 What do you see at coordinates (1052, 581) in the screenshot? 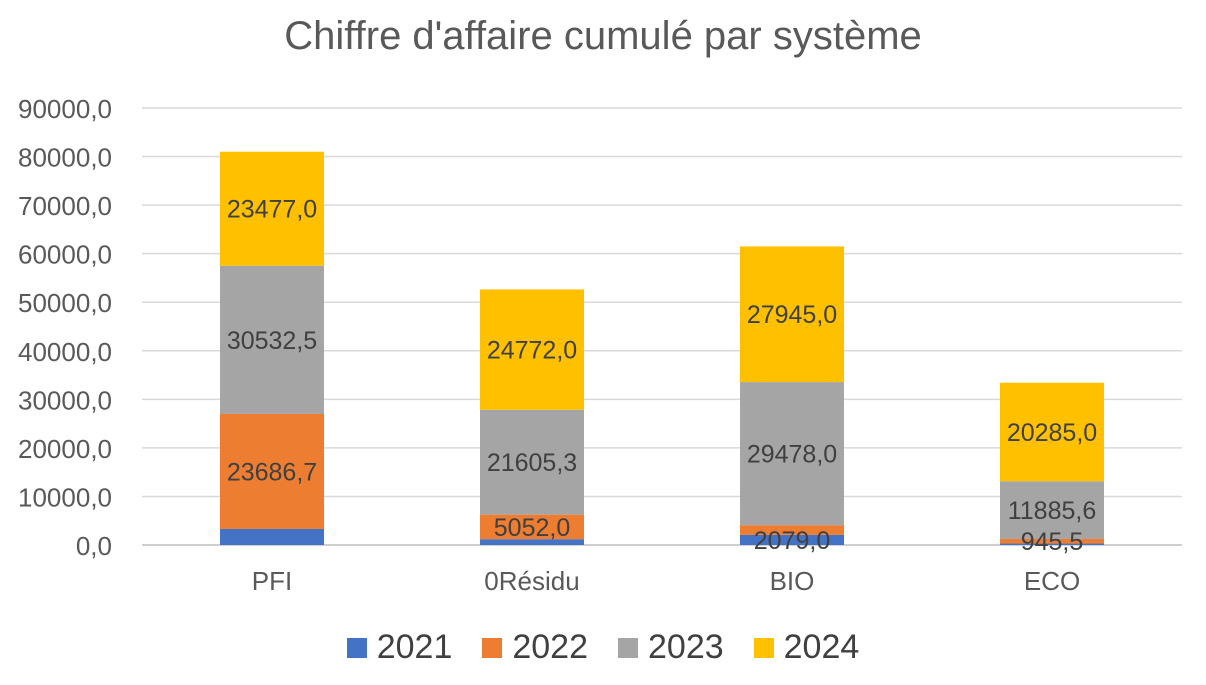
I see `x-tick-label: ECO` at bounding box center [1052, 581].